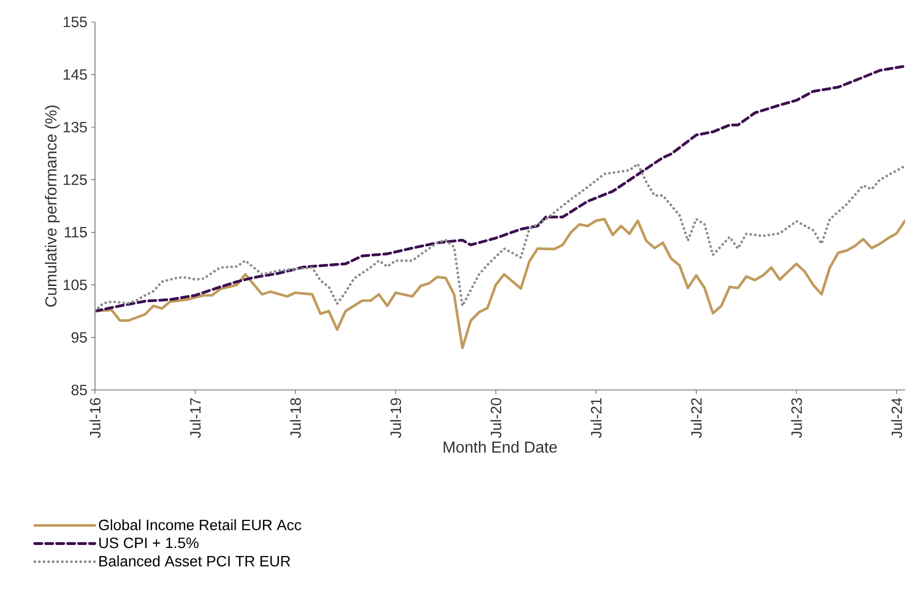  I want to click on x-tick-label: Jul-21, so click(596, 418).